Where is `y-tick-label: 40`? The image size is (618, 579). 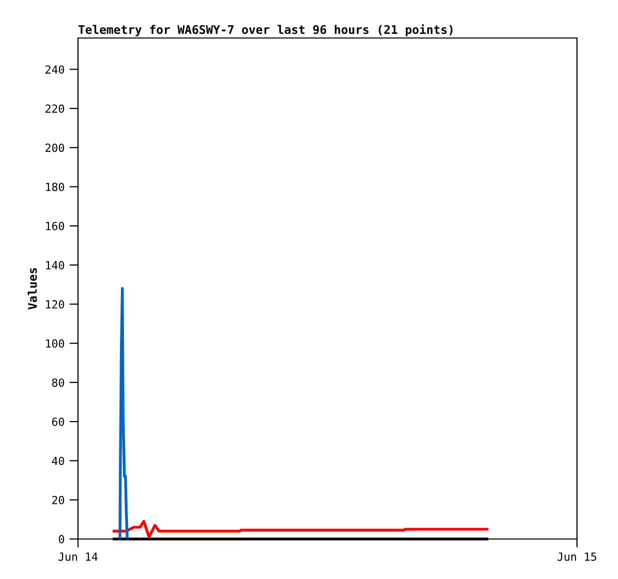
y-tick-label: 40 is located at coordinates (58, 461).